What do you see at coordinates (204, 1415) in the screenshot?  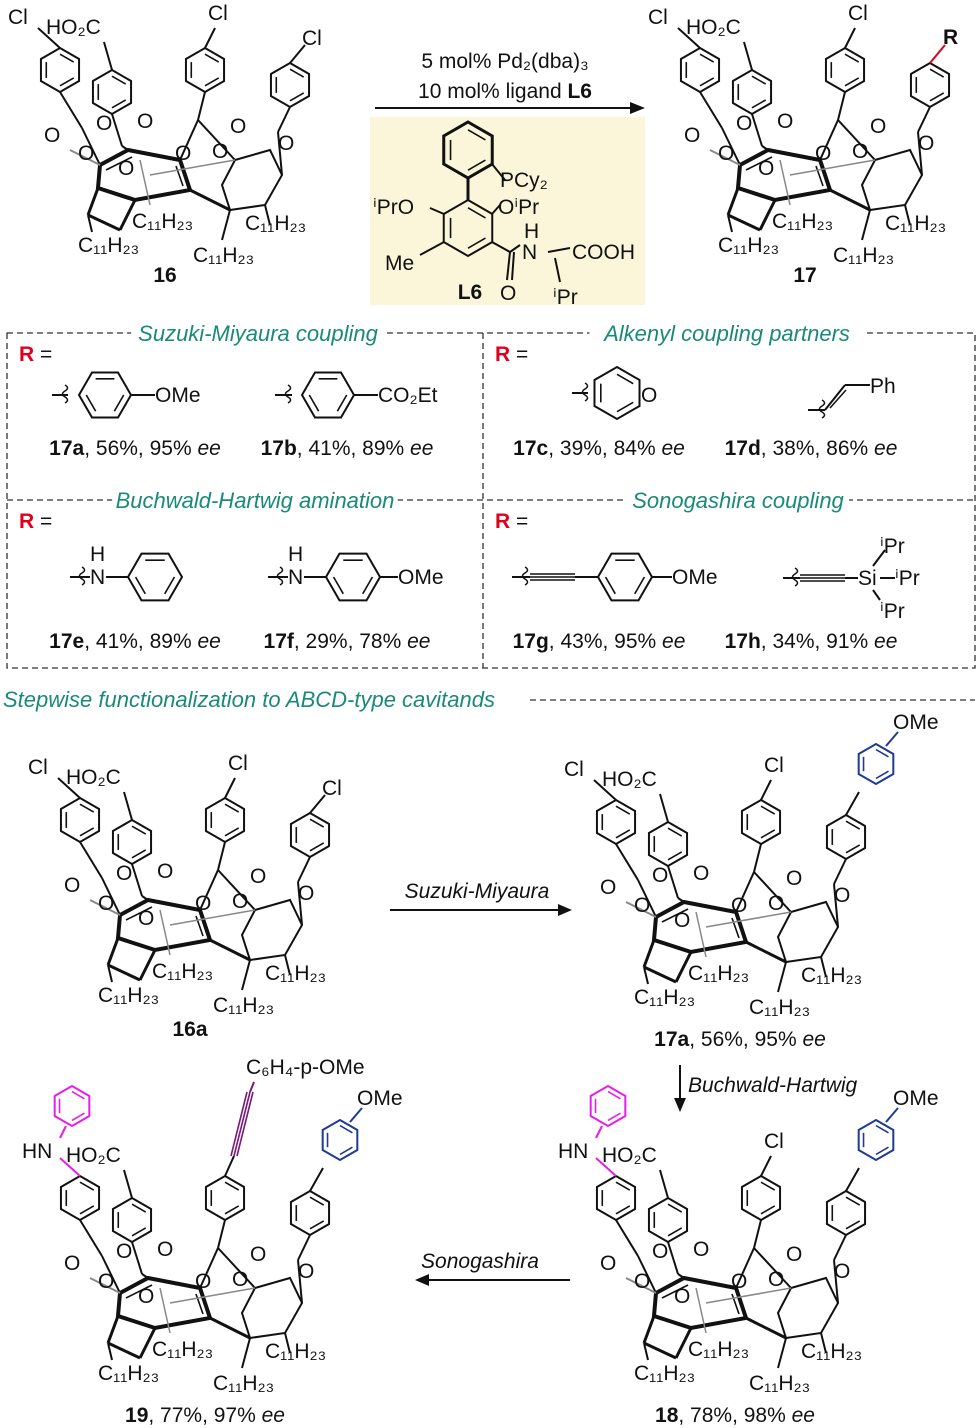 I see `yield-ee: , 77%, 97%` at bounding box center [204, 1415].